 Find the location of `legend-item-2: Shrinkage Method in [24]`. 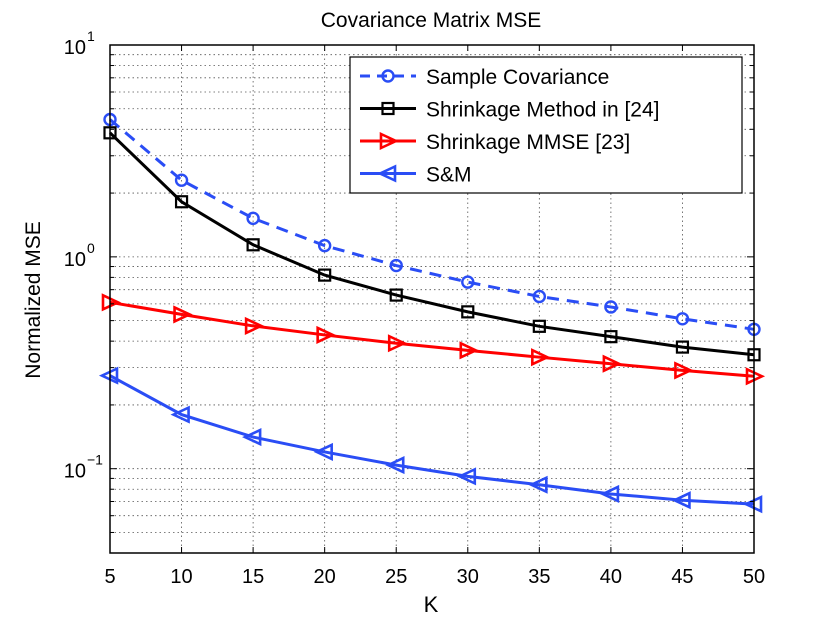

legend-item-2: Shrinkage Method in [24] is located at coordinates (509, 110).